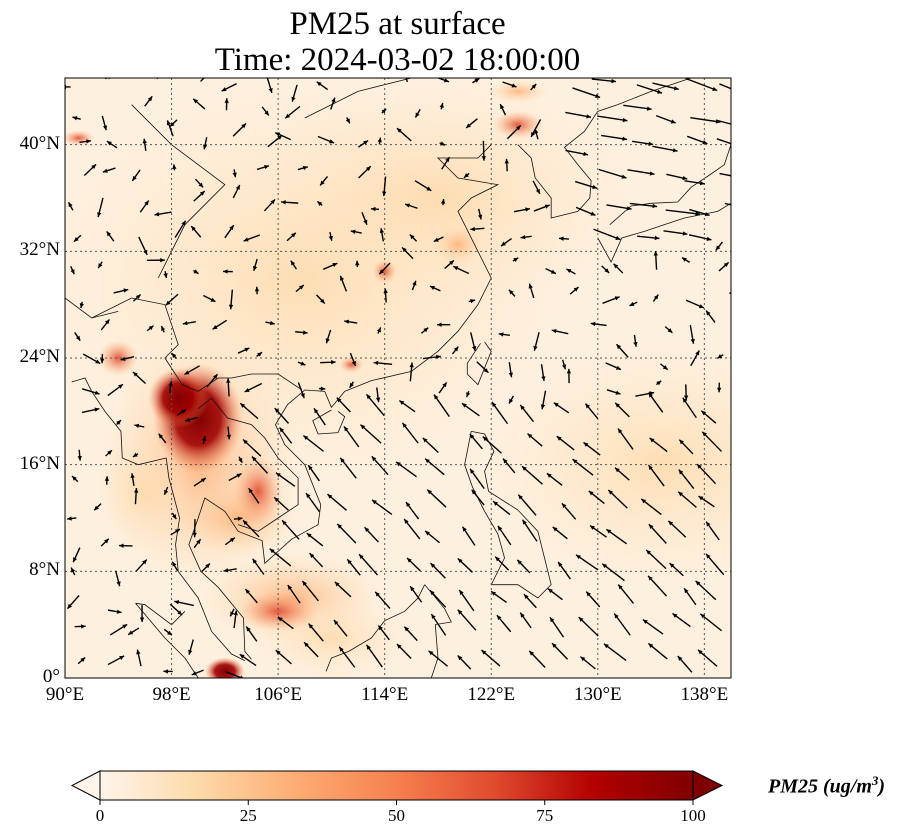 The image size is (905, 836). Describe the element at coordinates (65, 694) in the screenshot. I see `x-tick-label: 90°E` at that location.